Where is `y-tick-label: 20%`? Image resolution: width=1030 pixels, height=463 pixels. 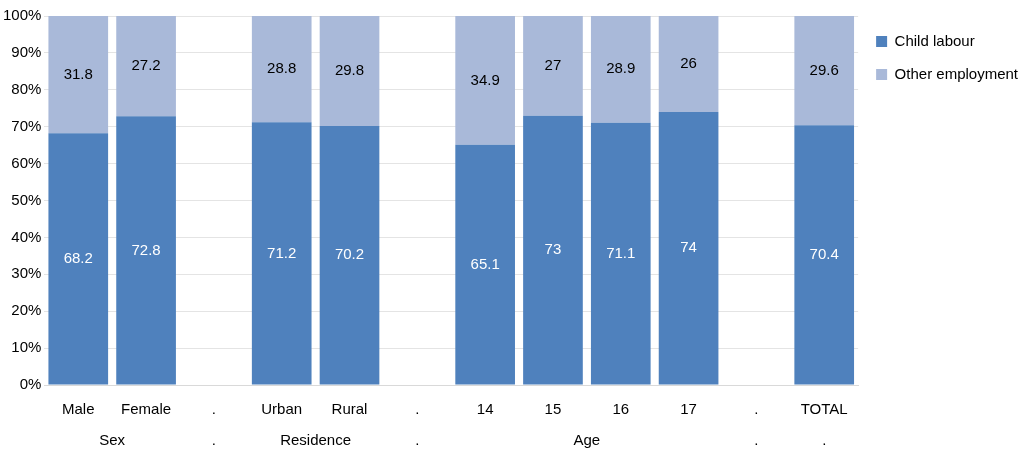
y-tick-label: 20% is located at coordinates (26, 310).